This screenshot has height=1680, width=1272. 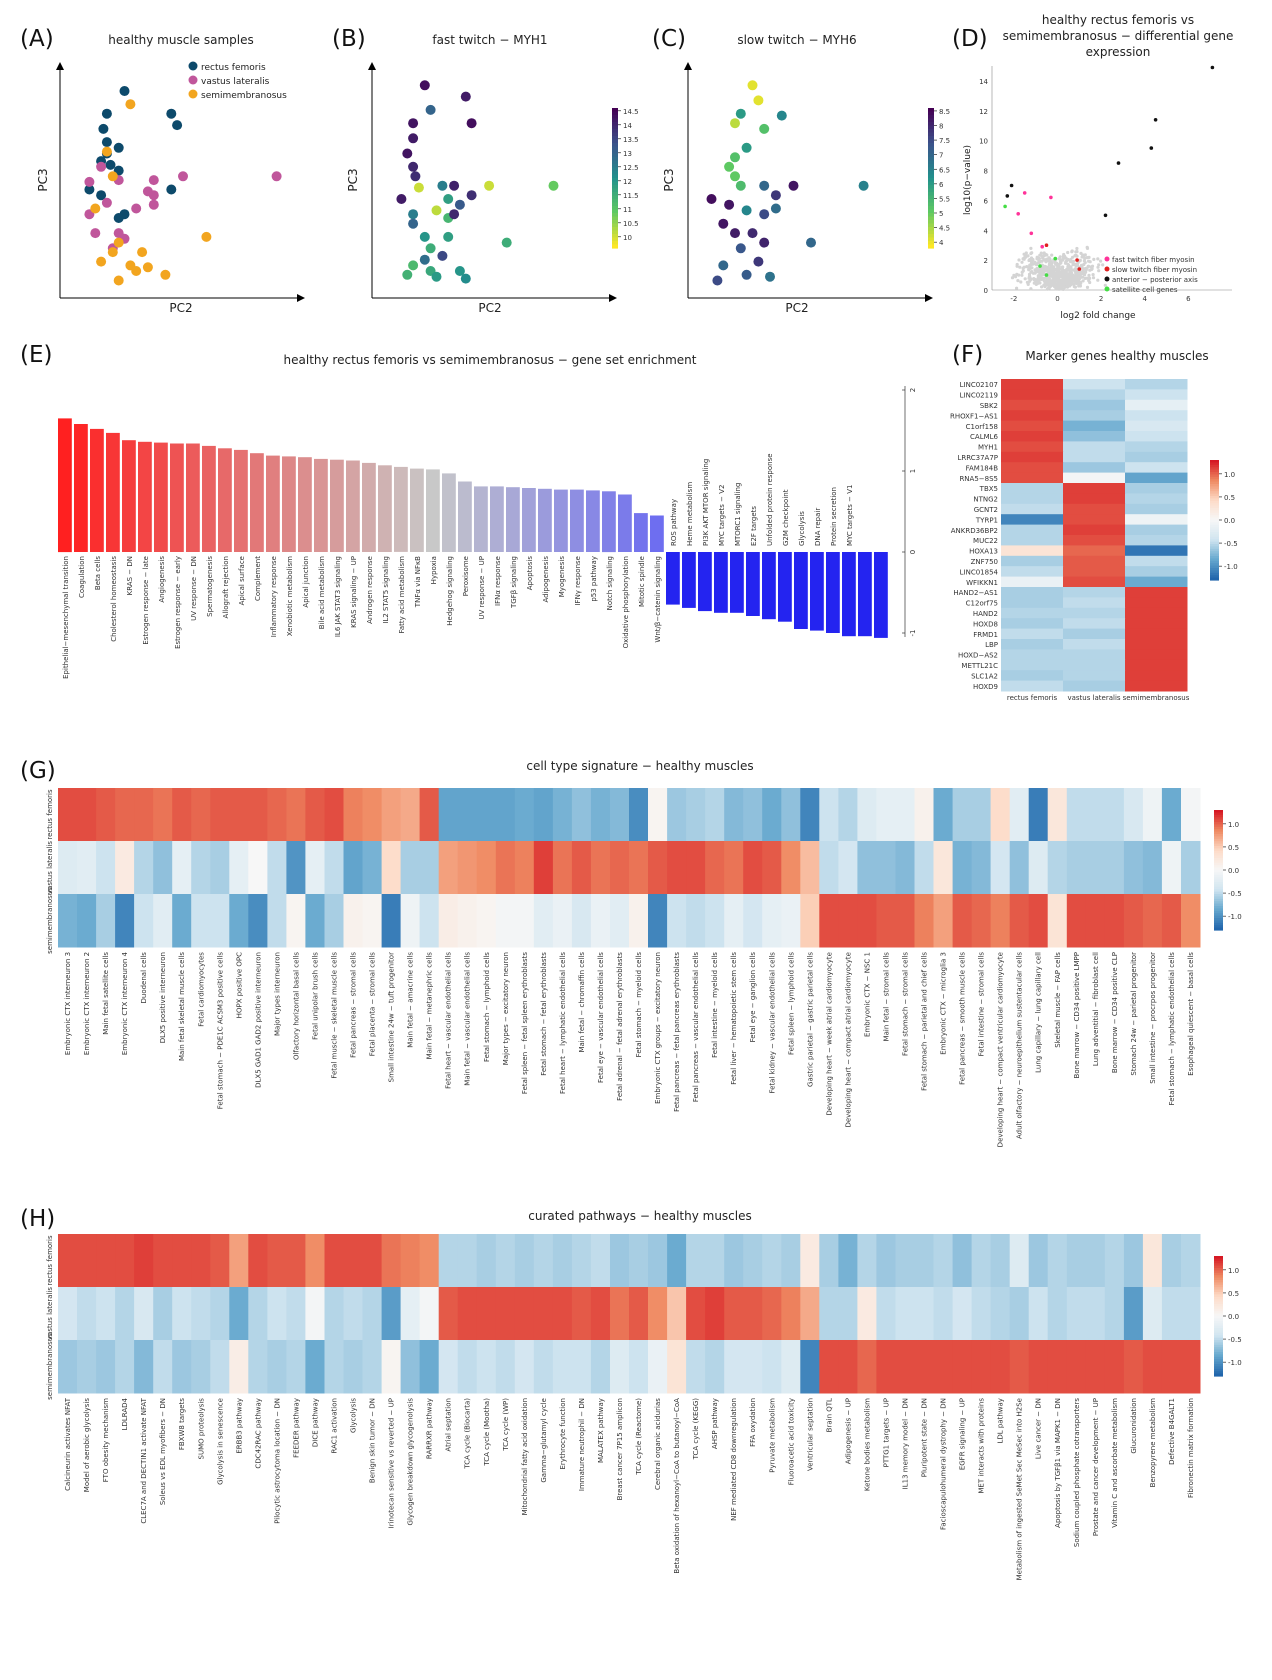 What do you see at coordinates (991, 645) in the screenshot?
I see `row-label: LBP` at bounding box center [991, 645].